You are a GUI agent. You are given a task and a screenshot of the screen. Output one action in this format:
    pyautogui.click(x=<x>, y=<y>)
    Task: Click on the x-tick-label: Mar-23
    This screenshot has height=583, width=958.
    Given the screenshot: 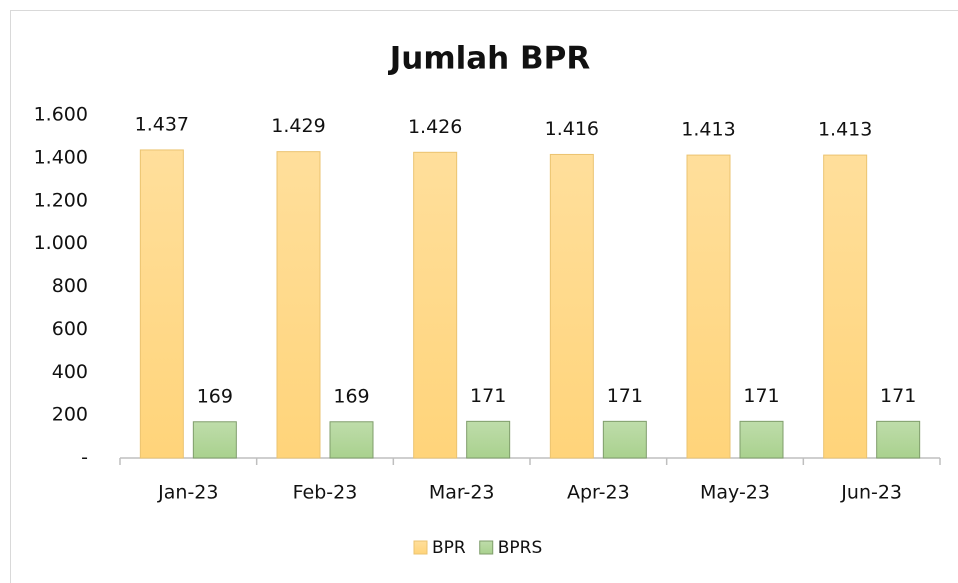 What is the action you would take?
    pyautogui.click(x=462, y=493)
    